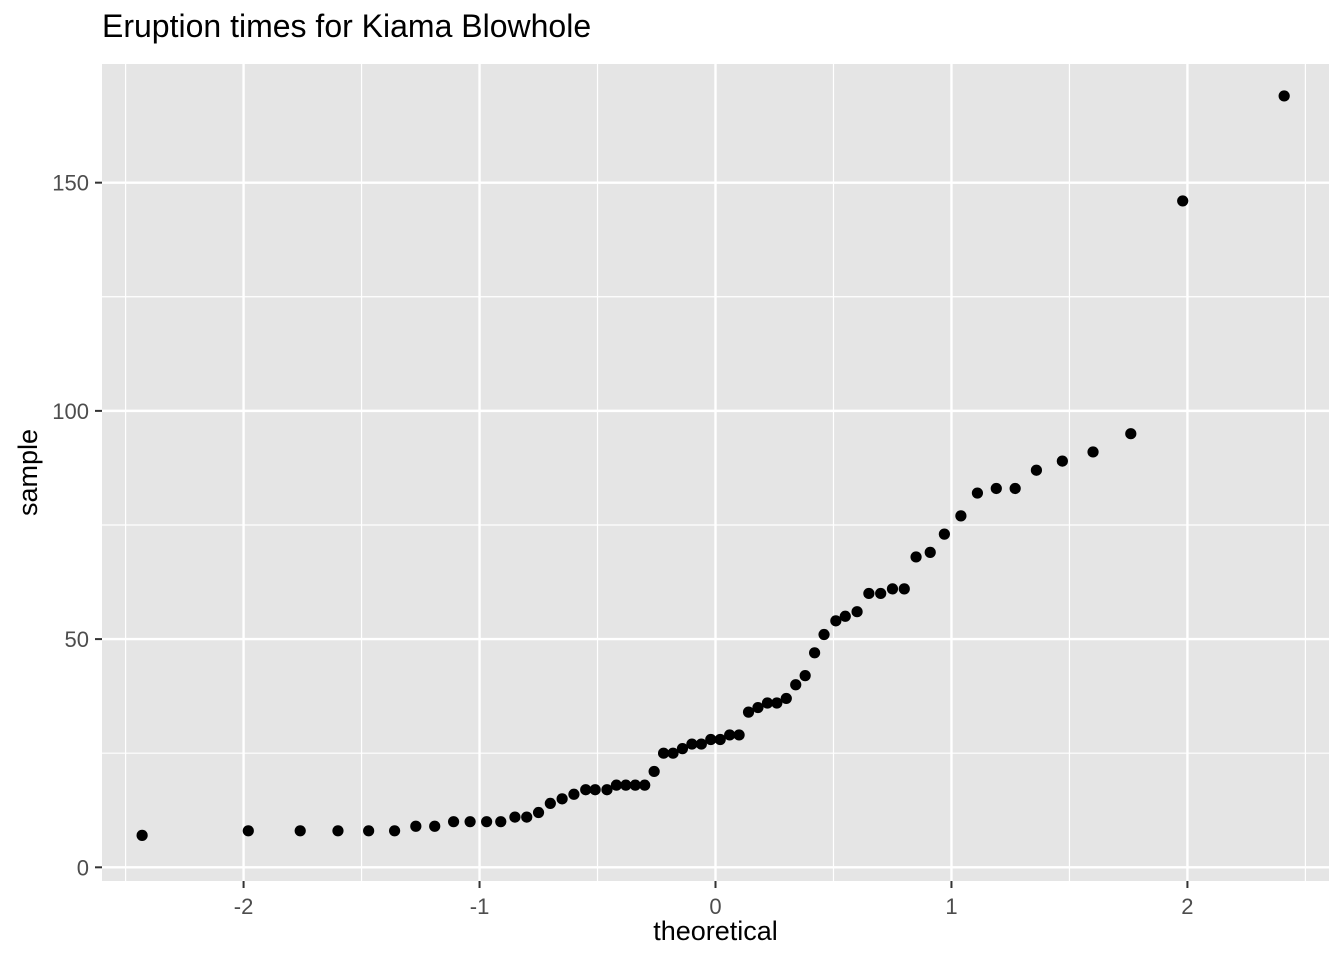 This screenshot has height=960, width=1344. Describe the element at coordinates (83, 867) in the screenshot. I see `y-tick-label: 0` at that location.